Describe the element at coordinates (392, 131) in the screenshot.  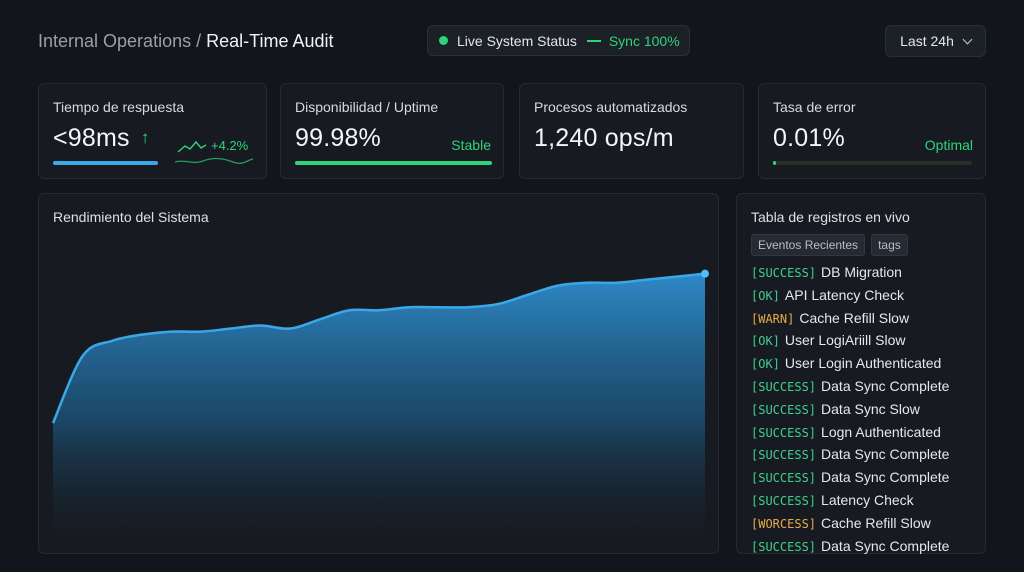
I see `metric-card-uptime: Disponibilidad / Uptime 99.98% Stable` at that location.